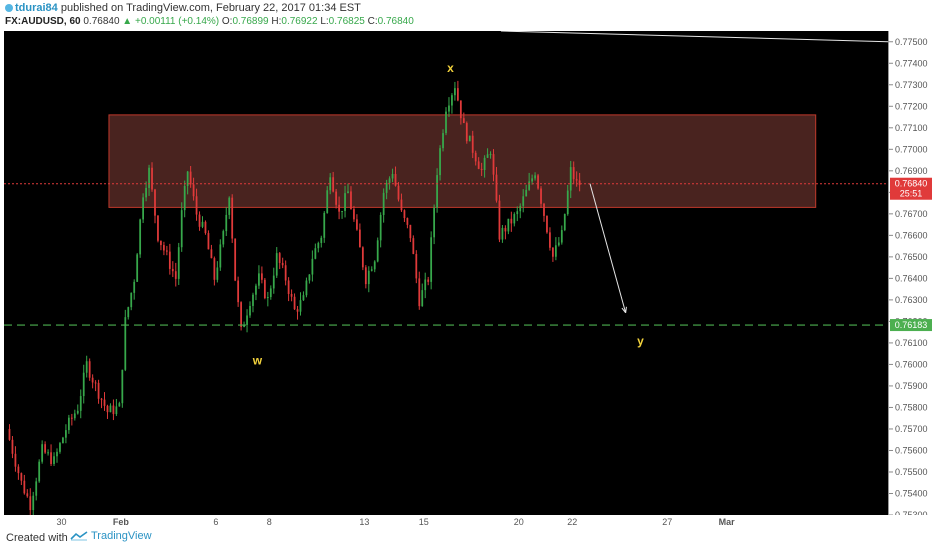 The width and height of the screenshot is (932, 550). Describe the element at coordinates (911, 171) in the screenshot. I see `price-tick-label: 0.76900` at that location.